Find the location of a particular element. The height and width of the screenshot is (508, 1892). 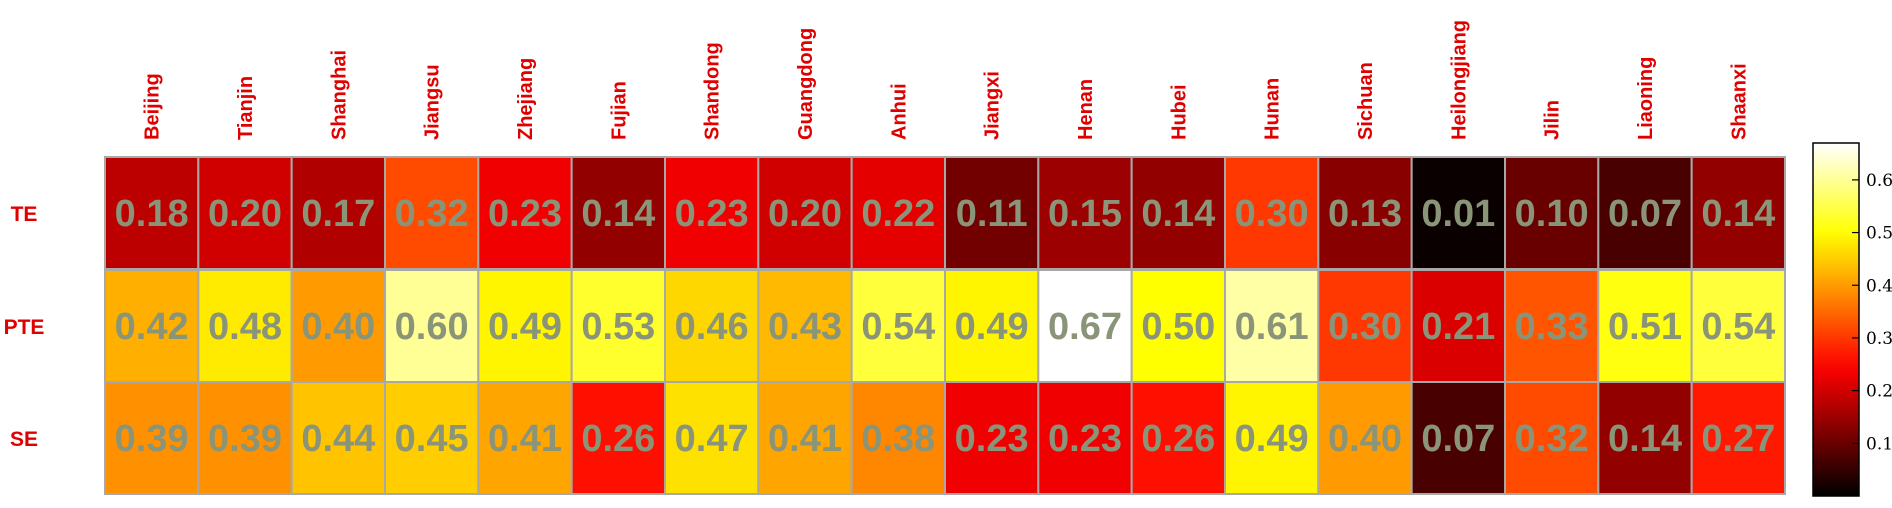

column-label: Tianjin is located at coordinates (246, 108).